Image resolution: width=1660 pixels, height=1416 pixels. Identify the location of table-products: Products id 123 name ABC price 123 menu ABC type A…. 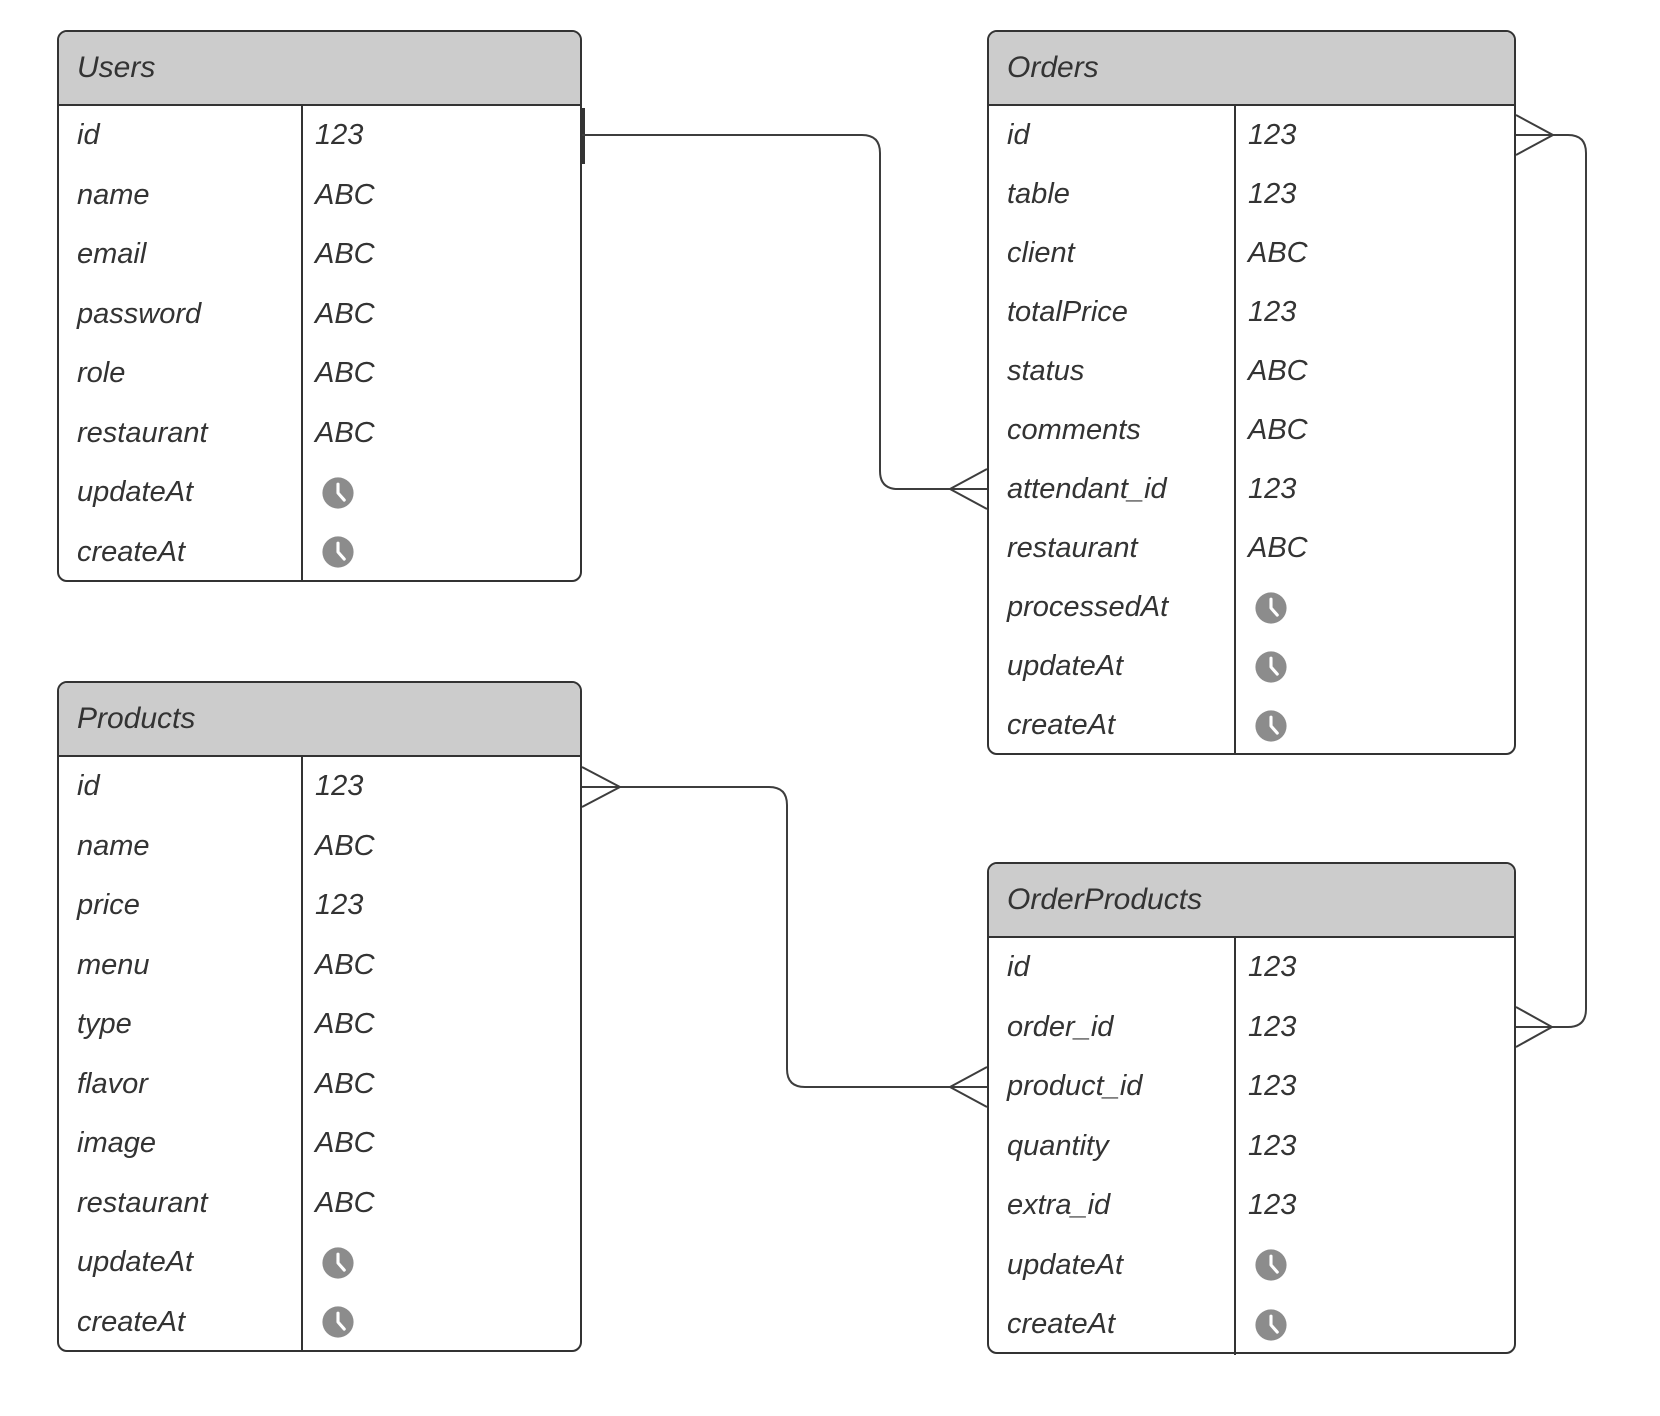
(319, 1016).